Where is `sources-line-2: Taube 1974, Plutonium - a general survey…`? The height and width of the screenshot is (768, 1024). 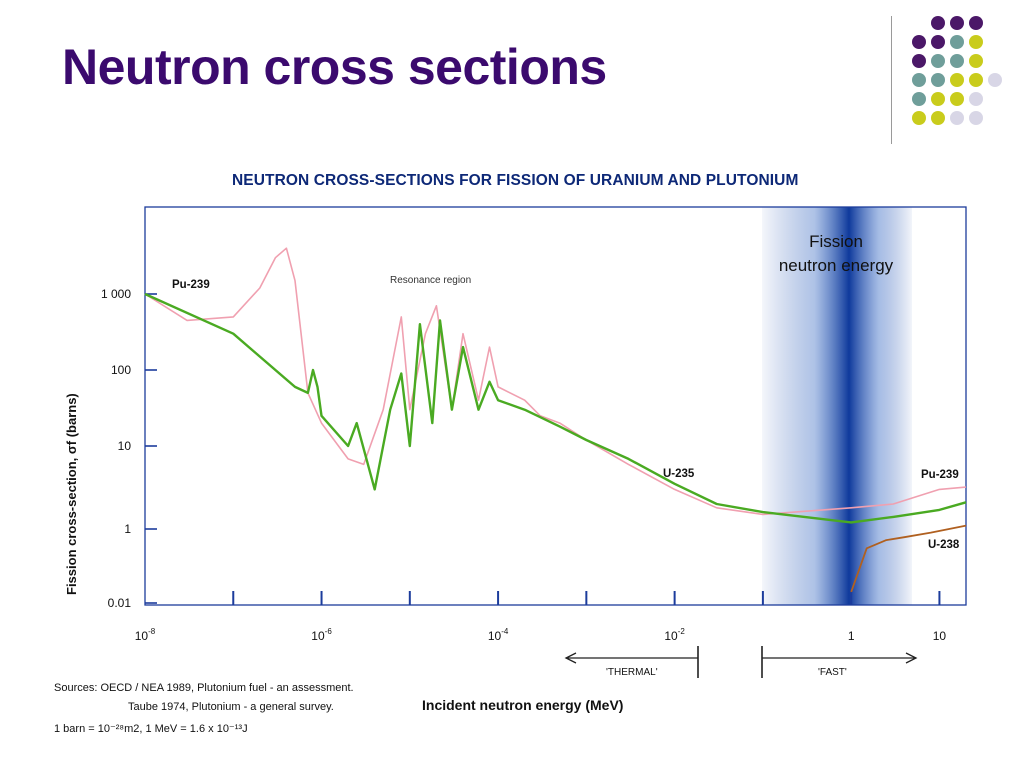
sources-line-2: Taube 1974, Plutonium - a general survey… is located at coordinates (231, 707).